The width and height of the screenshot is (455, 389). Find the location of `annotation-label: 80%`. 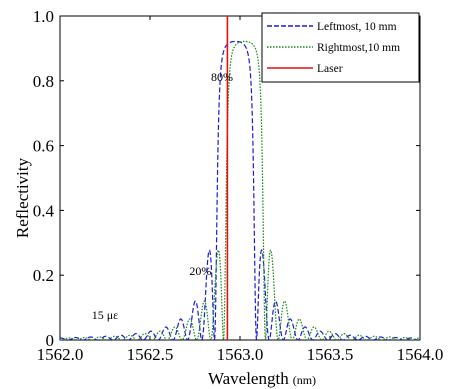

annotation-label: 80% is located at coordinates (222, 77).